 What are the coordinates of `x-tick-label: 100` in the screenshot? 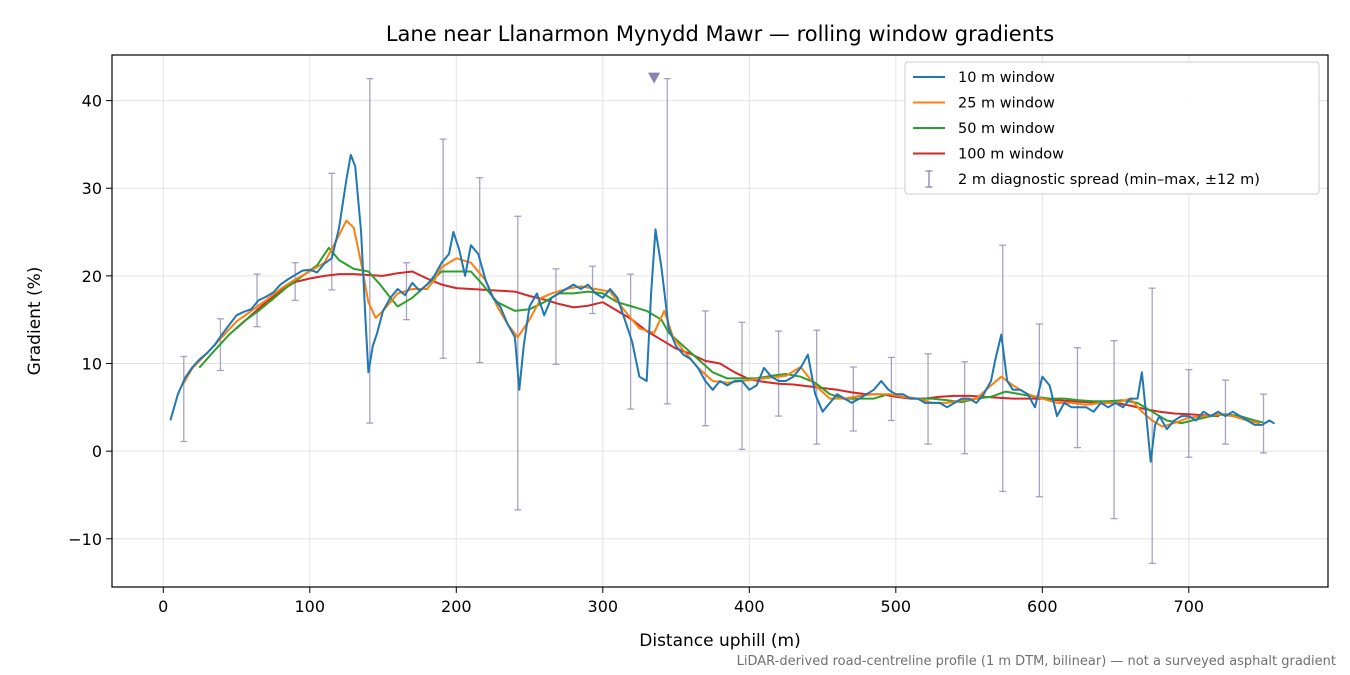 It's located at (310, 606).